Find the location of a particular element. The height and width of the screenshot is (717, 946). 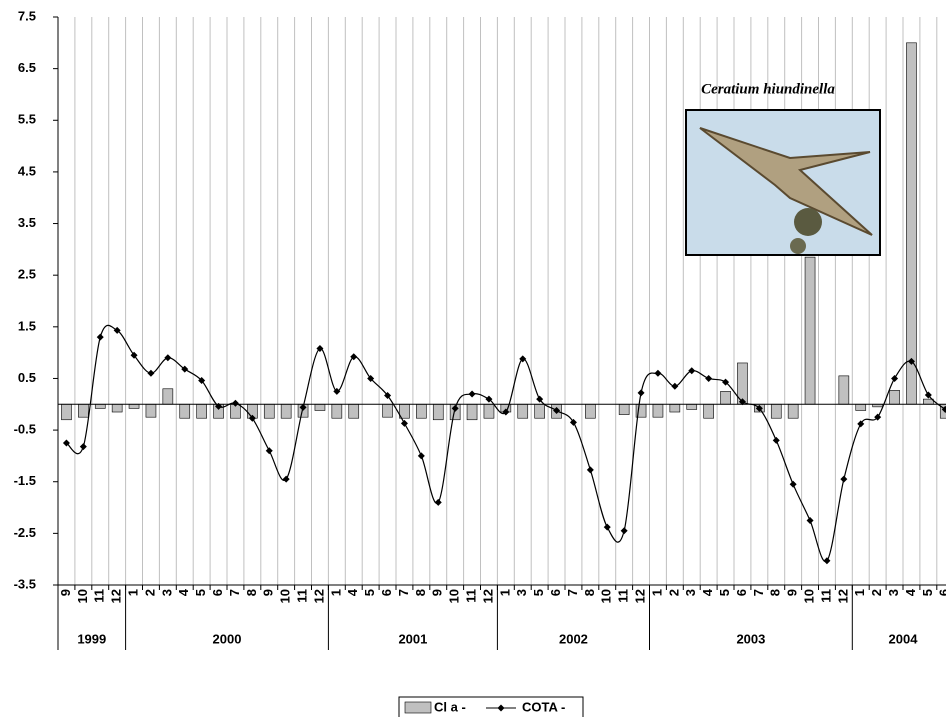

x-tick-label: 3 is located at coordinates (166, 592).